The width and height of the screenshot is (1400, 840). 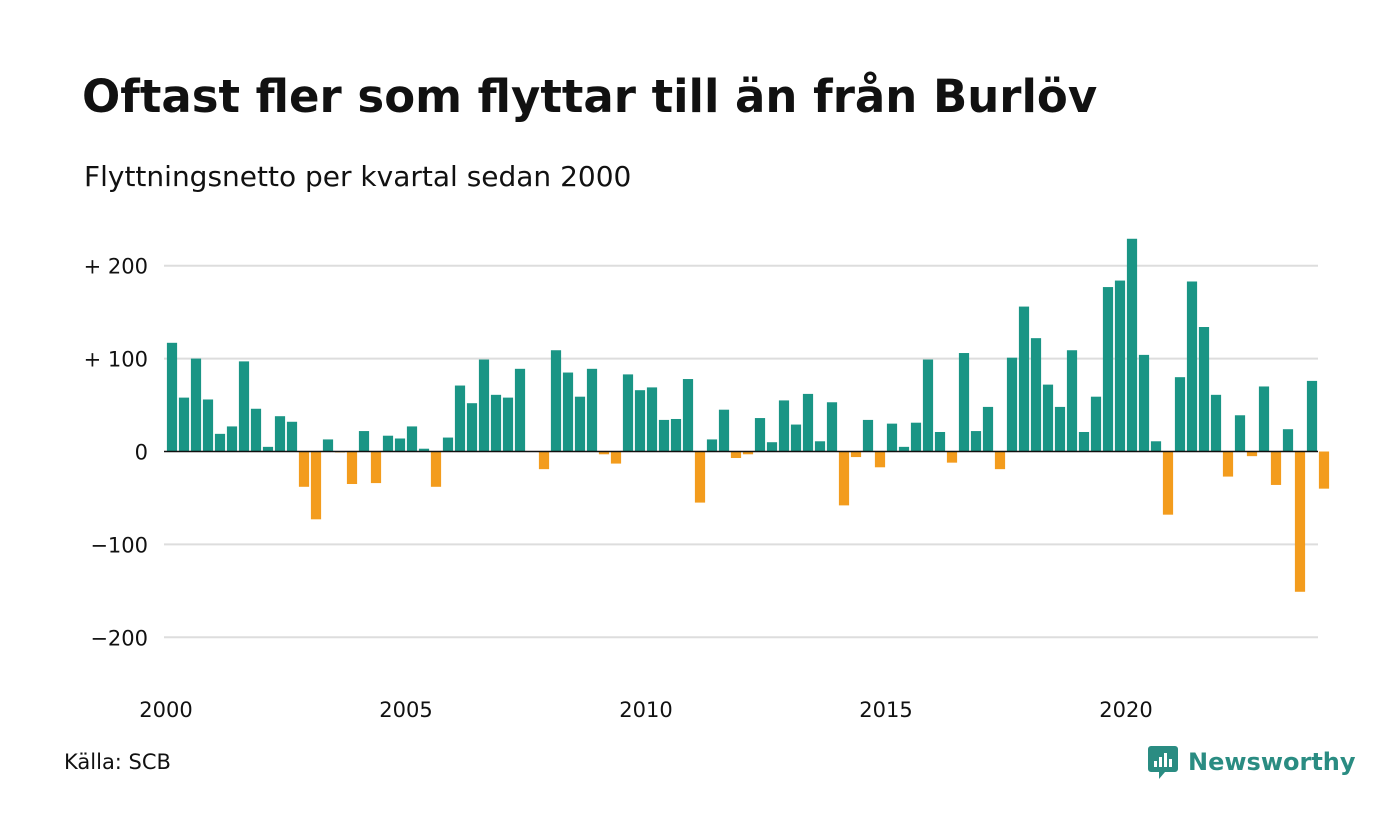 What do you see at coordinates (165, 710) in the screenshot?
I see `x-tick-label: 2000` at bounding box center [165, 710].